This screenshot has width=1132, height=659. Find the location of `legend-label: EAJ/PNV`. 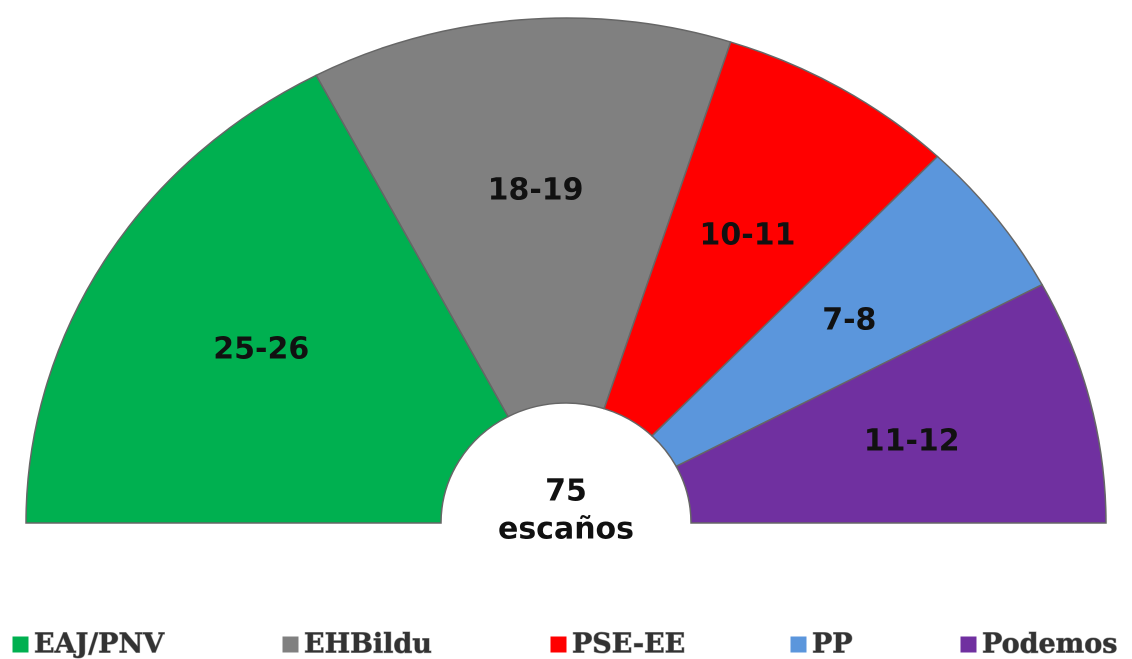

legend-label: EAJ/PNV is located at coordinates (99, 644).